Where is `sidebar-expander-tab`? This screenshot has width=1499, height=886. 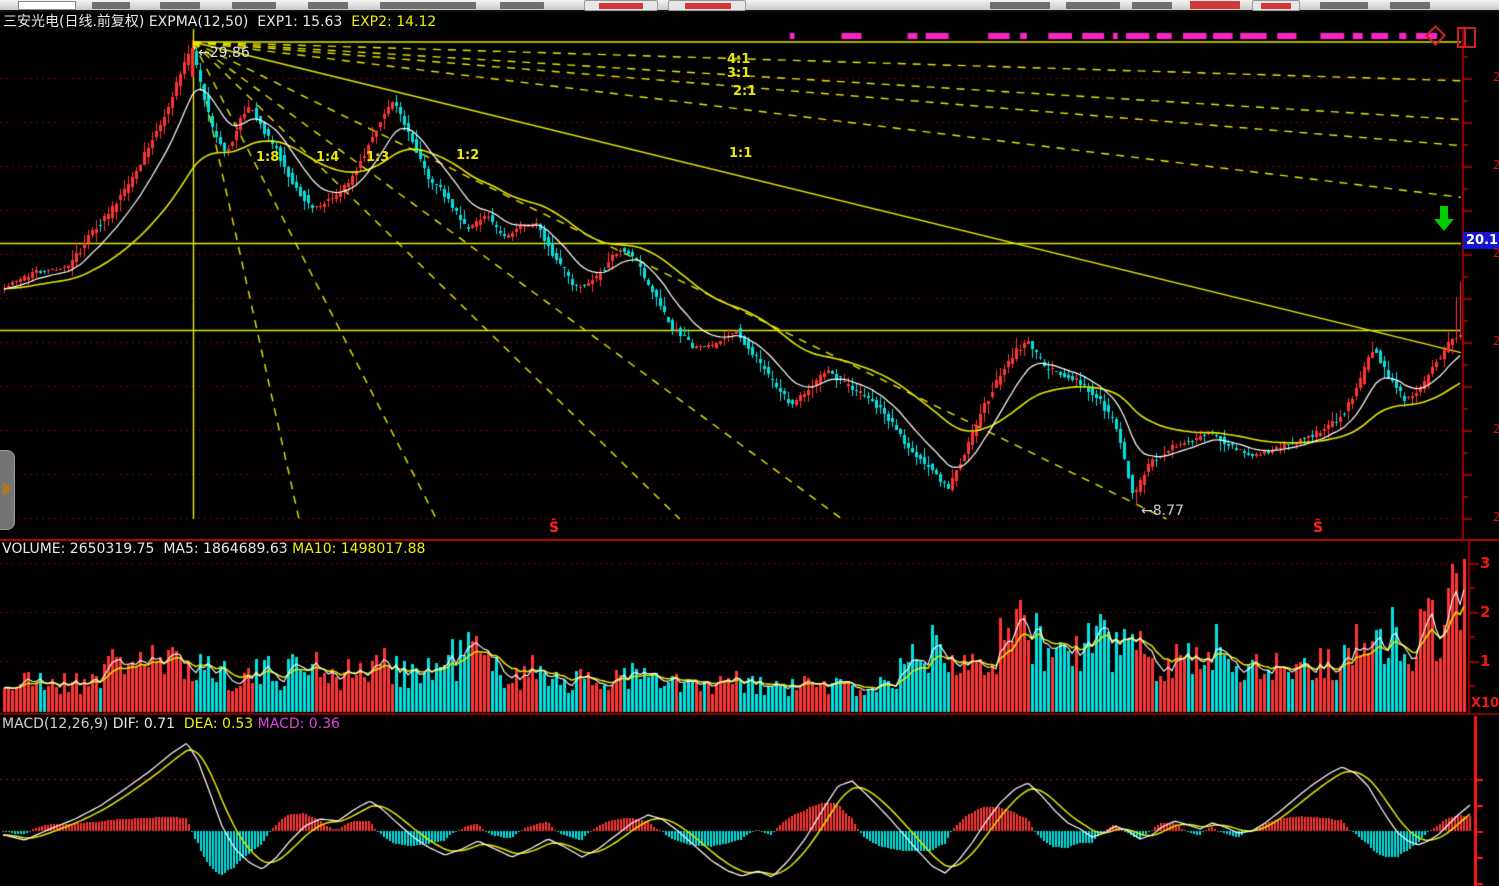 sidebar-expander-tab is located at coordinates (7, 490).